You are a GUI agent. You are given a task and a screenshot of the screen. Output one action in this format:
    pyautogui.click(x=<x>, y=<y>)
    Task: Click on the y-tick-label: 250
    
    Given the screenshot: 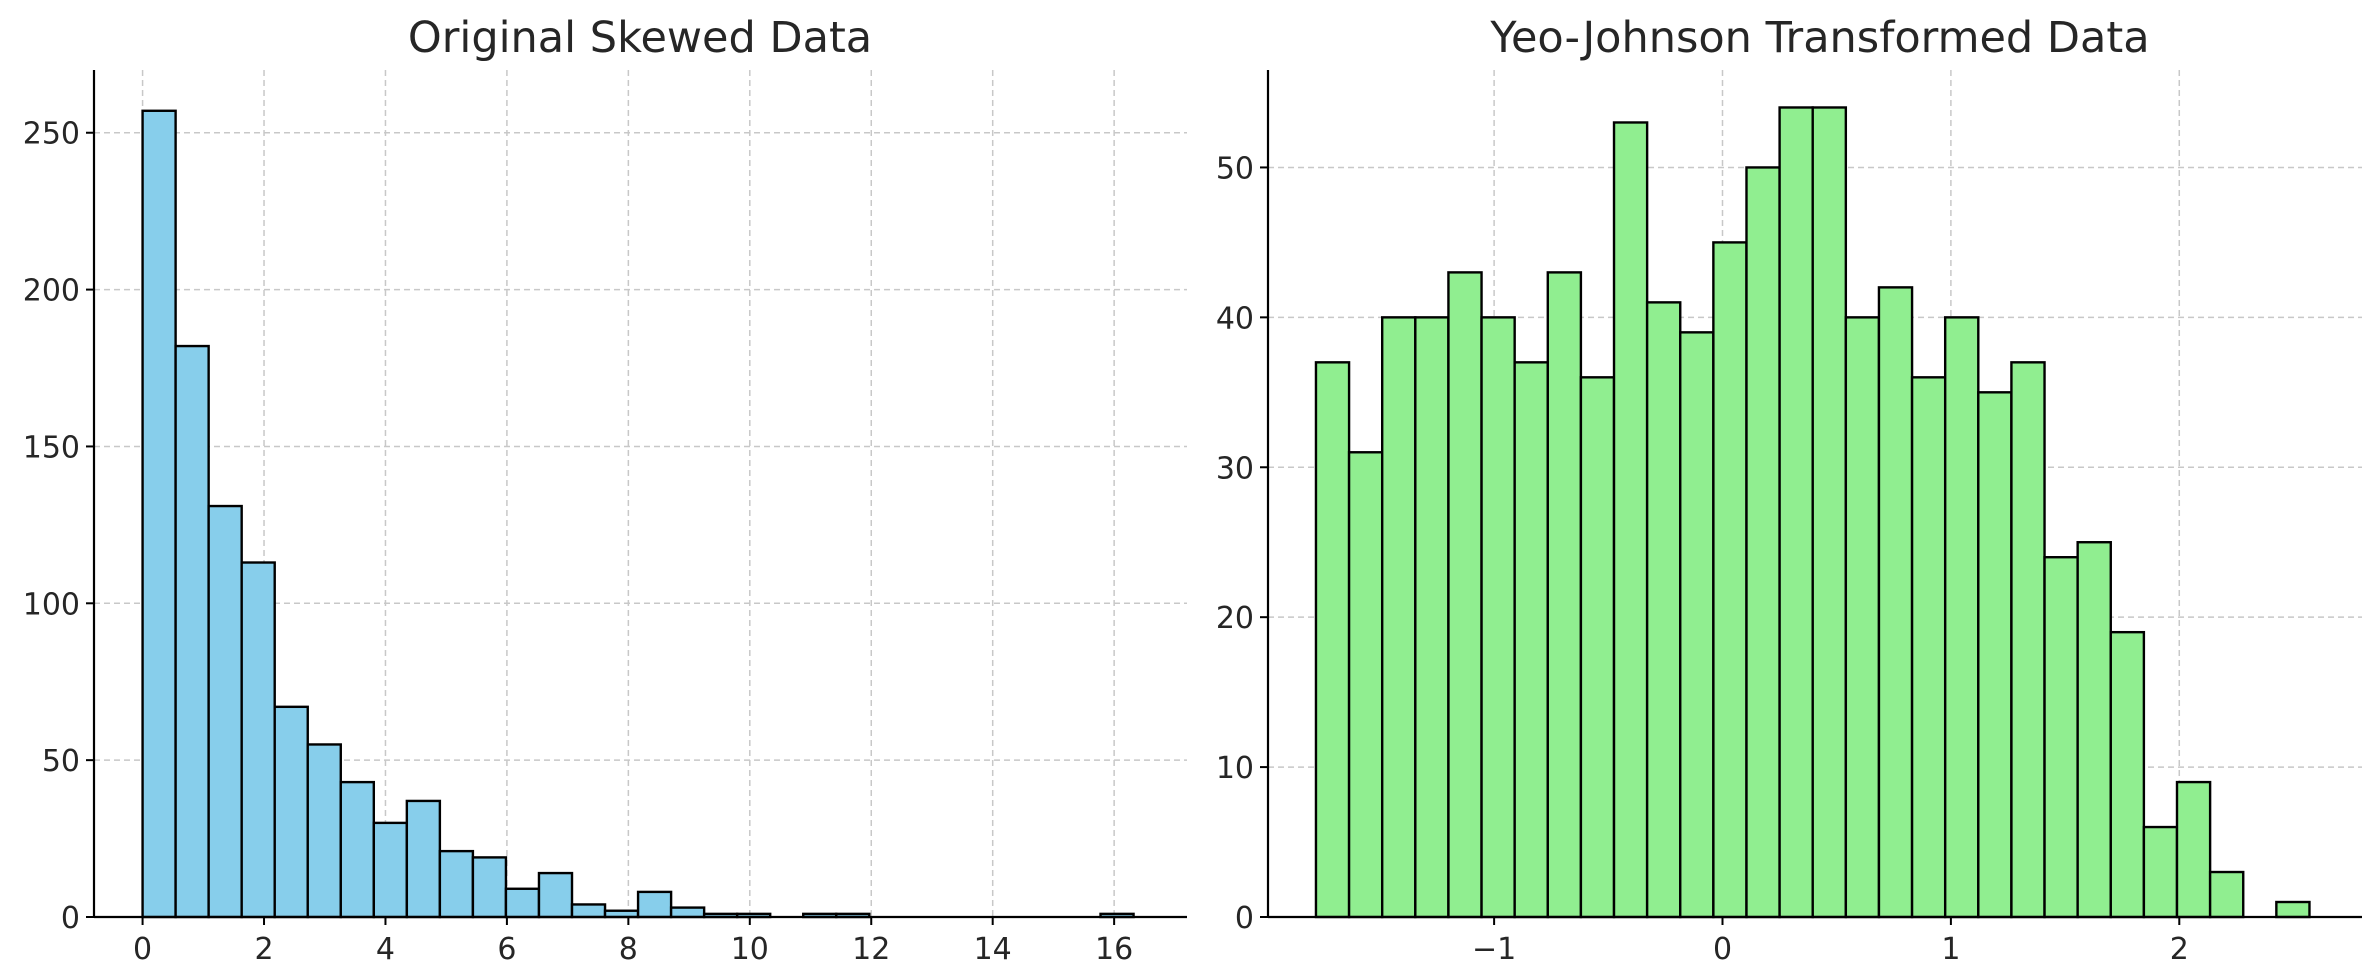 What is the action you would take?
    pyautogui.click(x=51, y=134)
    